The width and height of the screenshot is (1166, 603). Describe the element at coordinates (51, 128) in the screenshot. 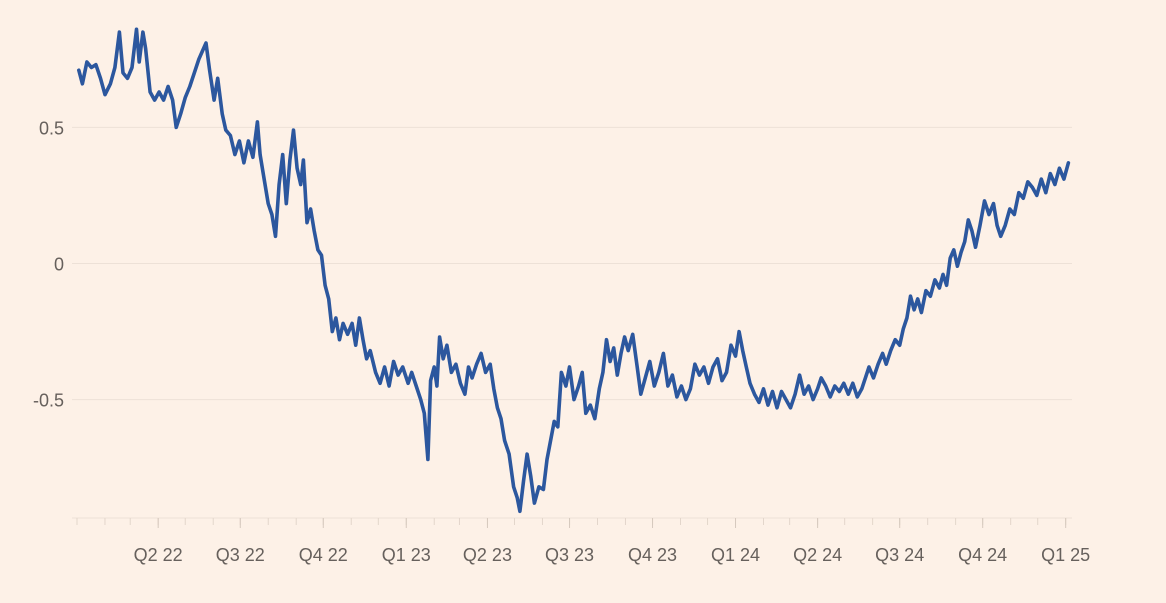

I see `y-tick-label: 0.5` at that location.